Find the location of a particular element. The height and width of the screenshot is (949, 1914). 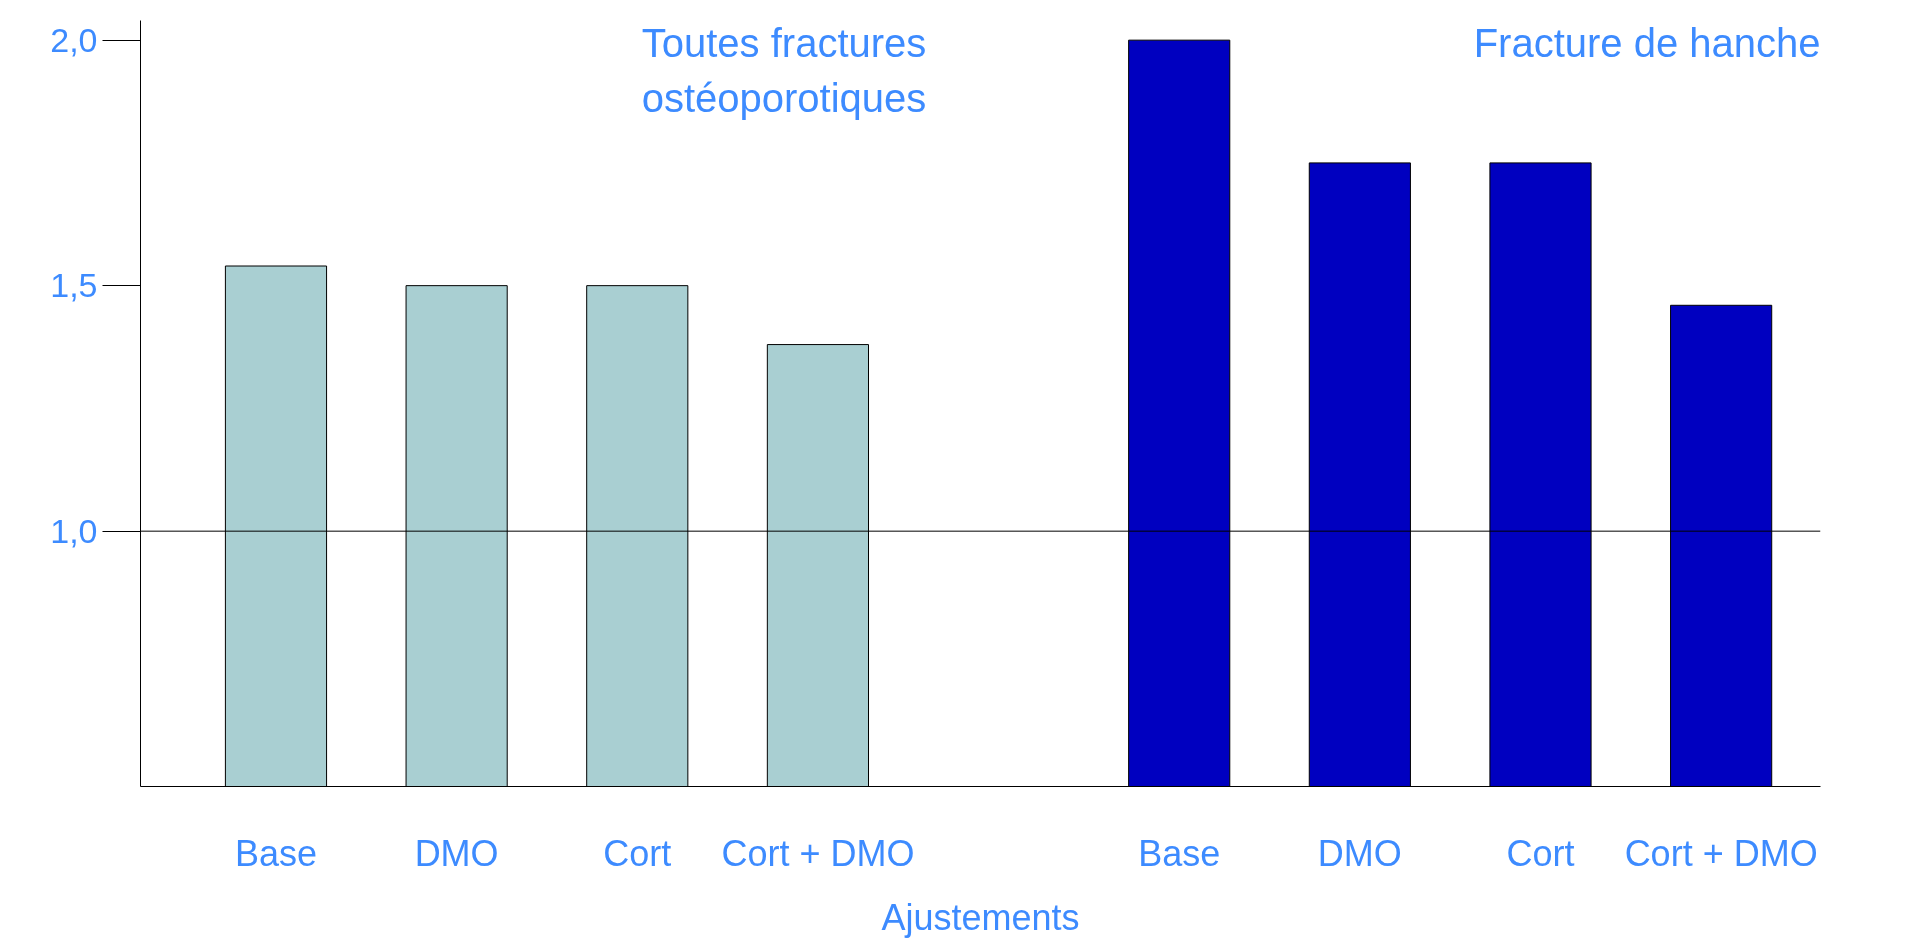

y-tick-label: 2,0 is located at coordinates (74, 39).